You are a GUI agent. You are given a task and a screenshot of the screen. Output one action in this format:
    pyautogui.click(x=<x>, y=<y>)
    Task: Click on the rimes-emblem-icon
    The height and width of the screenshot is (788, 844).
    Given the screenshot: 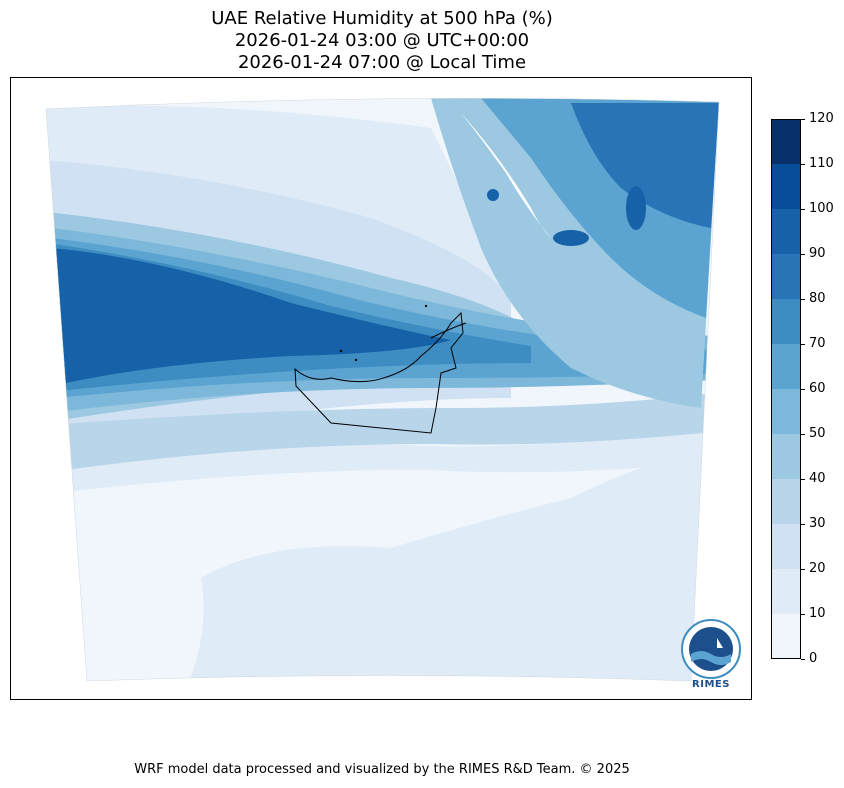 What is the action you would take?
    pyautogui.click(x=711, y=649)
    